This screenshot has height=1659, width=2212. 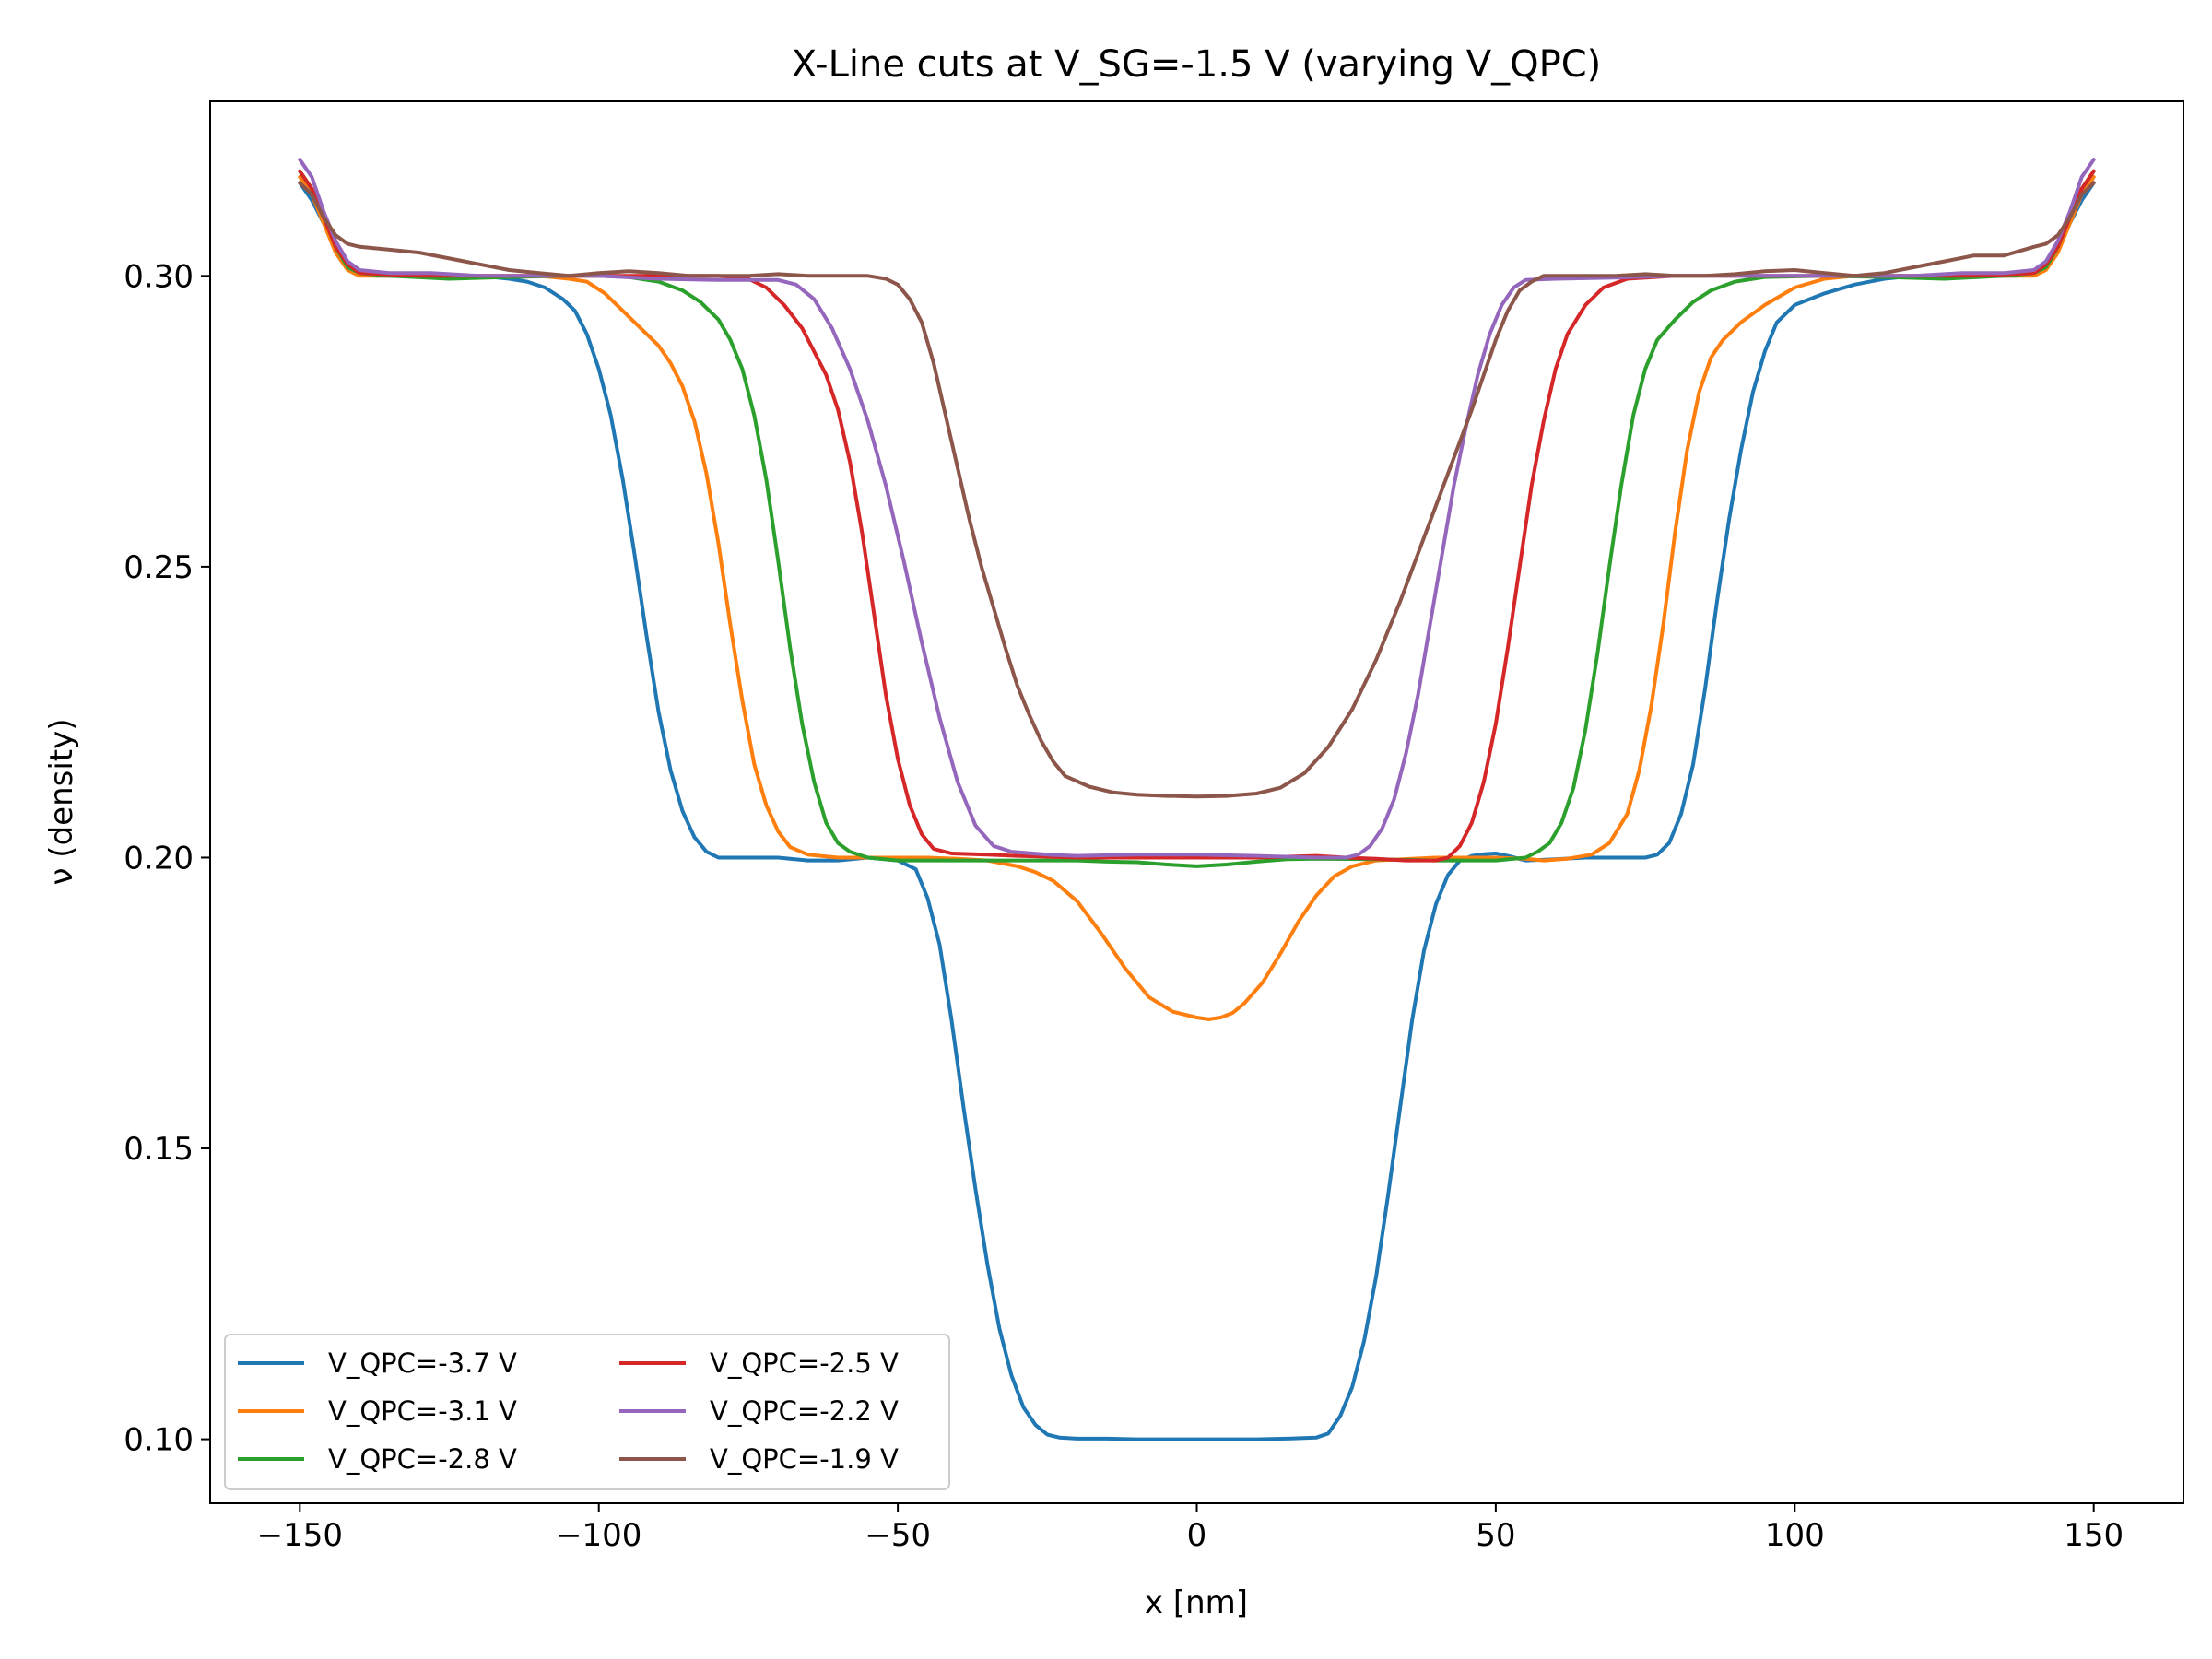 What do you see at coordinates (422, 1411) in the screenshot?
I see `legend-label-1: V_QPC=-3.1 V` at bounding box center [422, 1411].